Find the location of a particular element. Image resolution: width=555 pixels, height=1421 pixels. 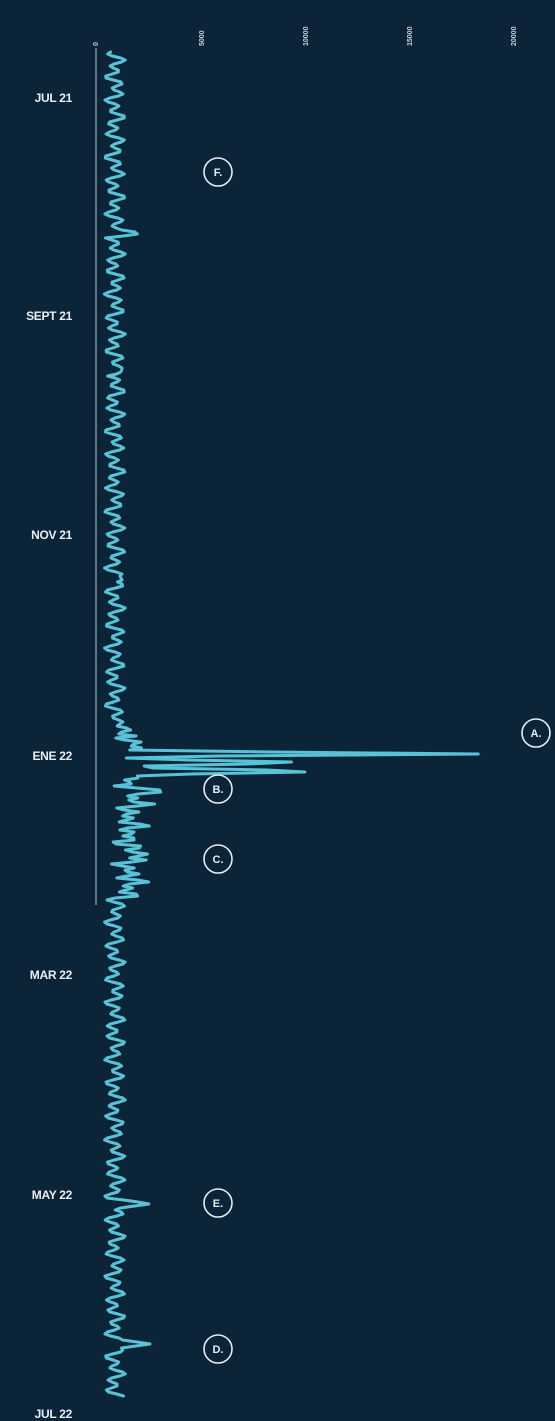

annotation-marker-f: F. is located at coordinates (218, 172).